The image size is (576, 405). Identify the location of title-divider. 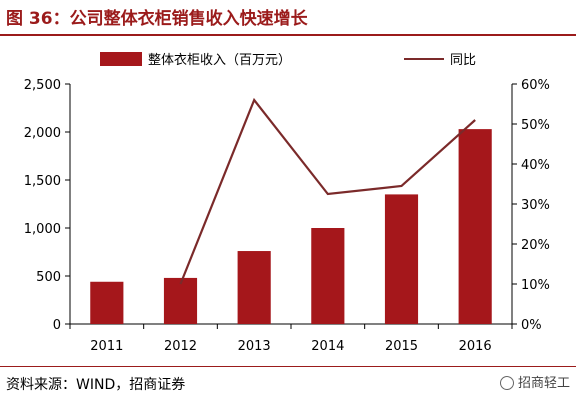
(288, 35).